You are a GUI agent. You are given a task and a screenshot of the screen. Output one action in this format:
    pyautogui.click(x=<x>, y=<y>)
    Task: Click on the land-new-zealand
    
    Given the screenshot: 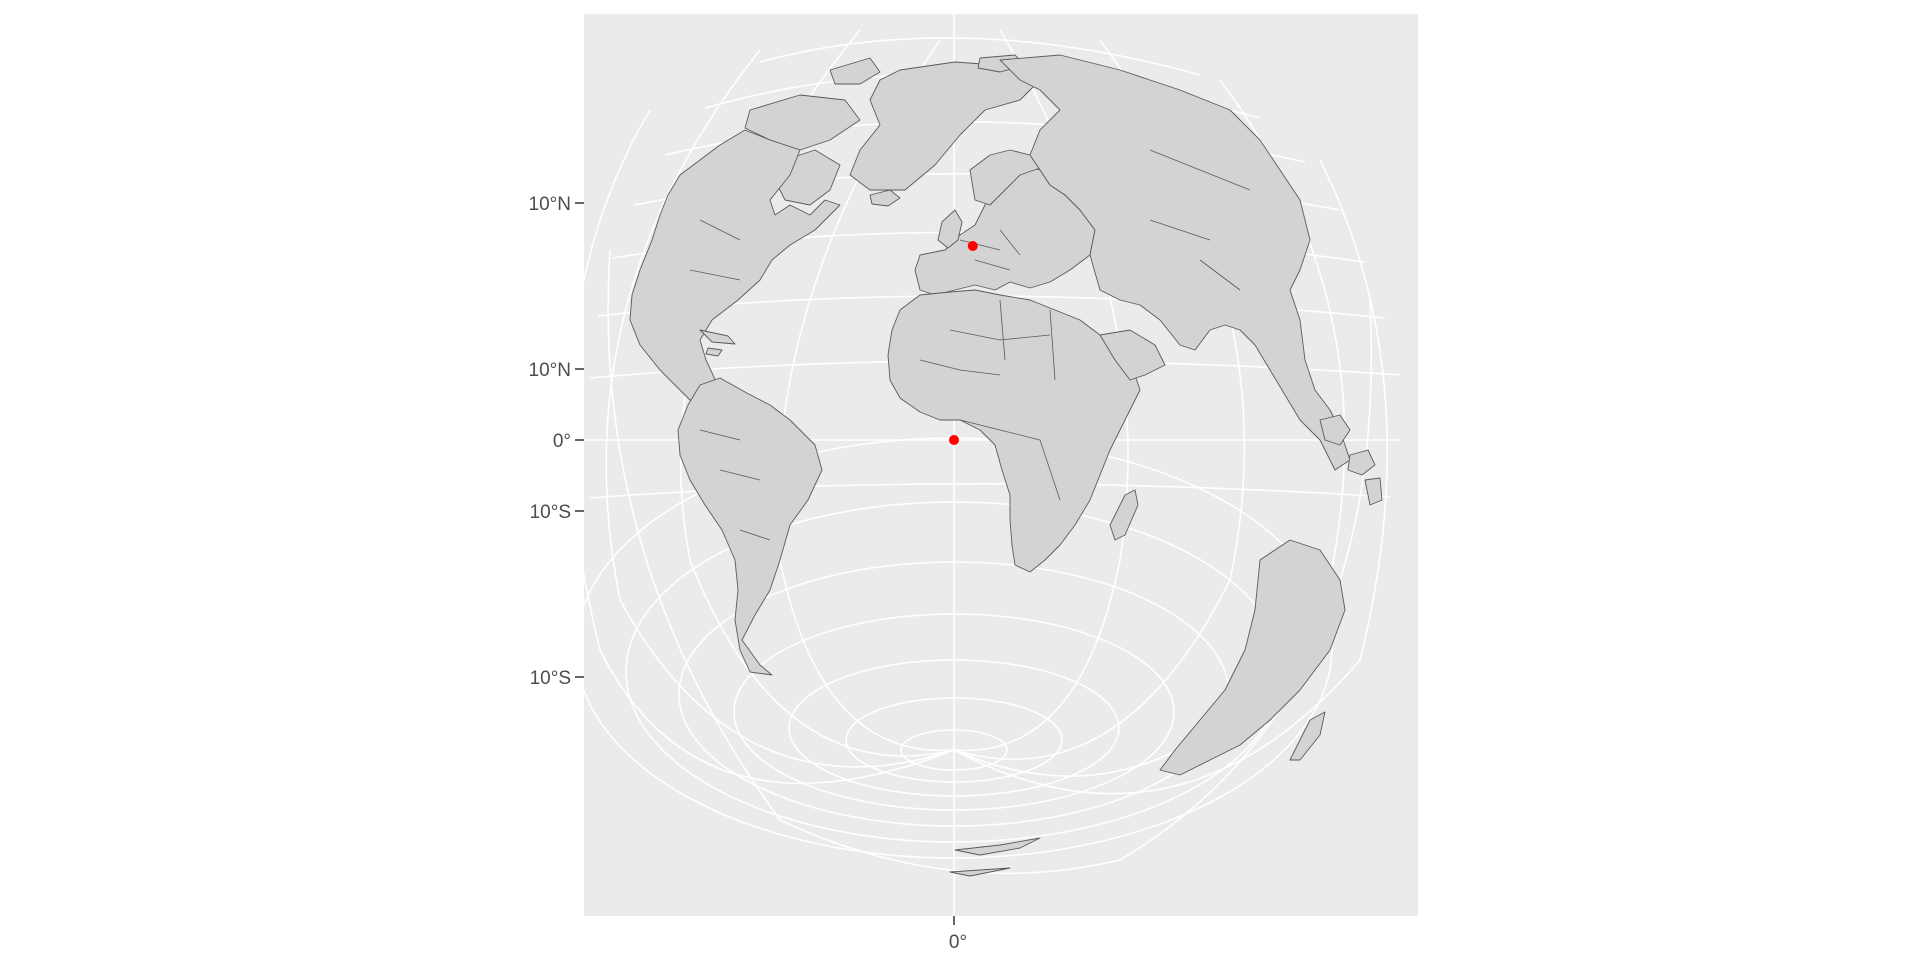 What is the action you would take?
    pyautogui.click(x=1307, y=736)
    